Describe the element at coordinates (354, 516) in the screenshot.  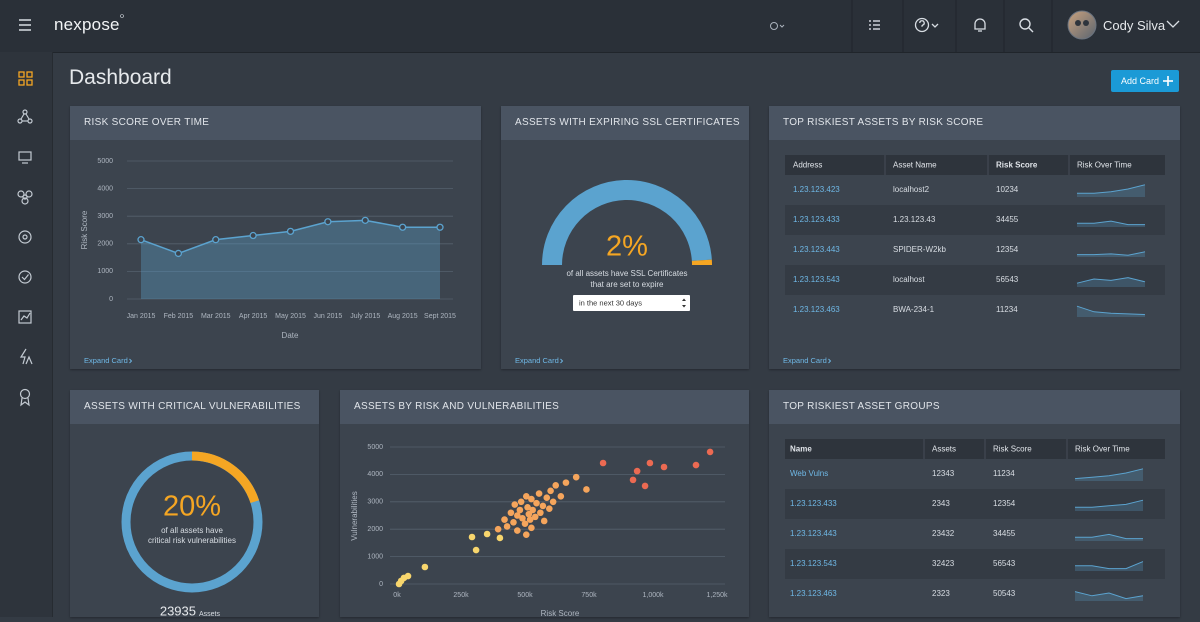
I see `y-axis-label: Vulnerabilities` at that location.